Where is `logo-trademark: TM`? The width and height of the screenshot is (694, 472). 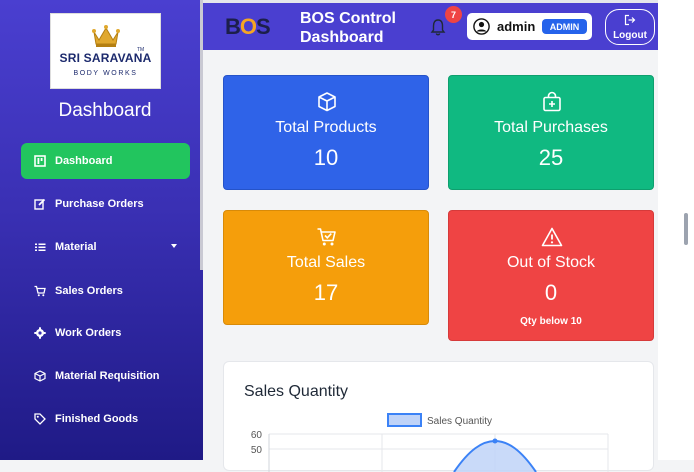
logo-trademark: TM is located at coordinates (141, 50).